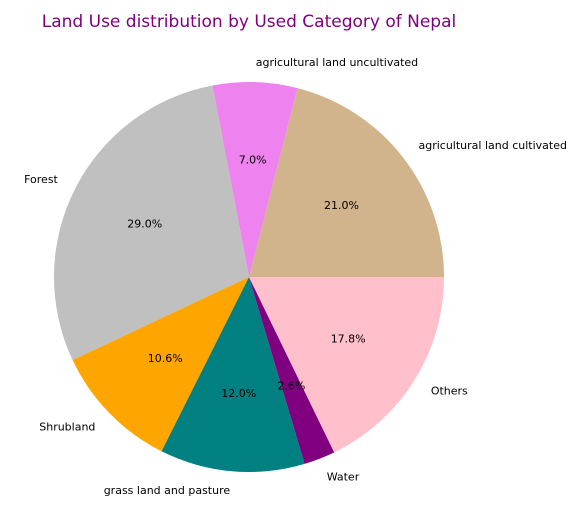  Describe the element at coordinates (346, 182) in the screenshot. I see `pie-slice-agricultural-land-cultivated` at that location.